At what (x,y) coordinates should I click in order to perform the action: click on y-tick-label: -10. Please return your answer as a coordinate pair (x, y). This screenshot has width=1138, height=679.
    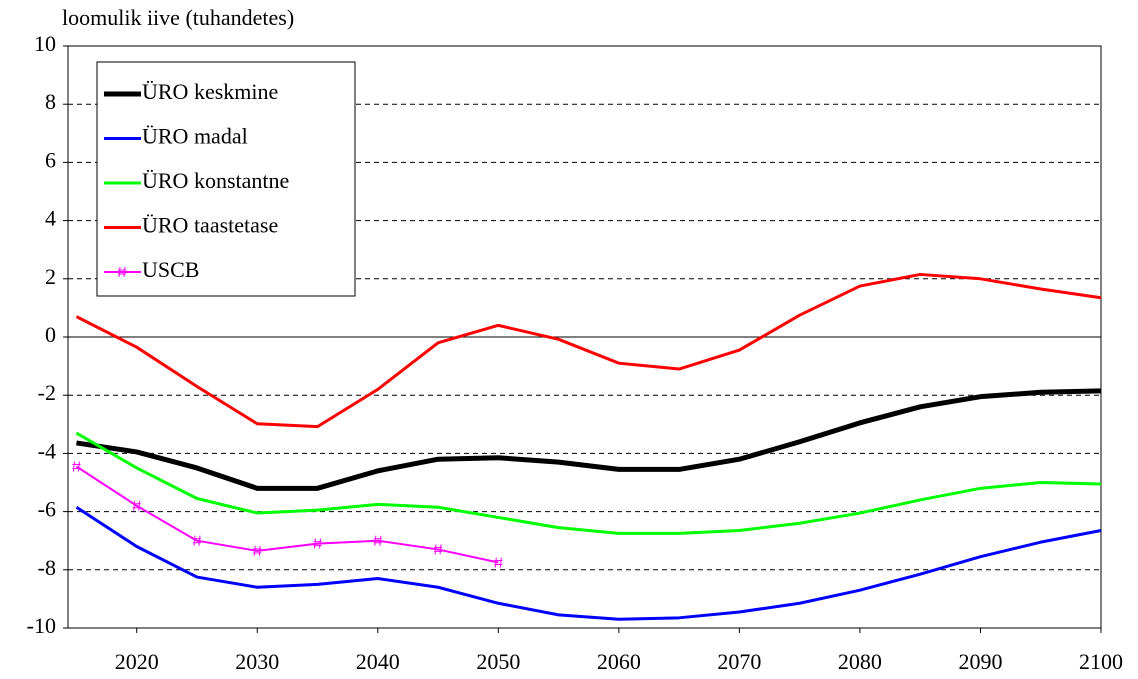
    Looking at the image, I should click on (41, 625).